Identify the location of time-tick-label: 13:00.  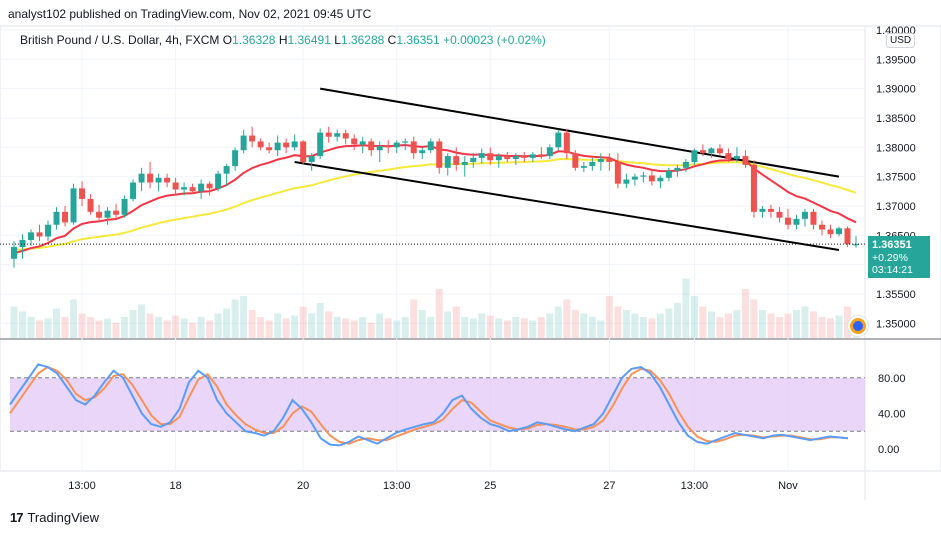
(695, 486).